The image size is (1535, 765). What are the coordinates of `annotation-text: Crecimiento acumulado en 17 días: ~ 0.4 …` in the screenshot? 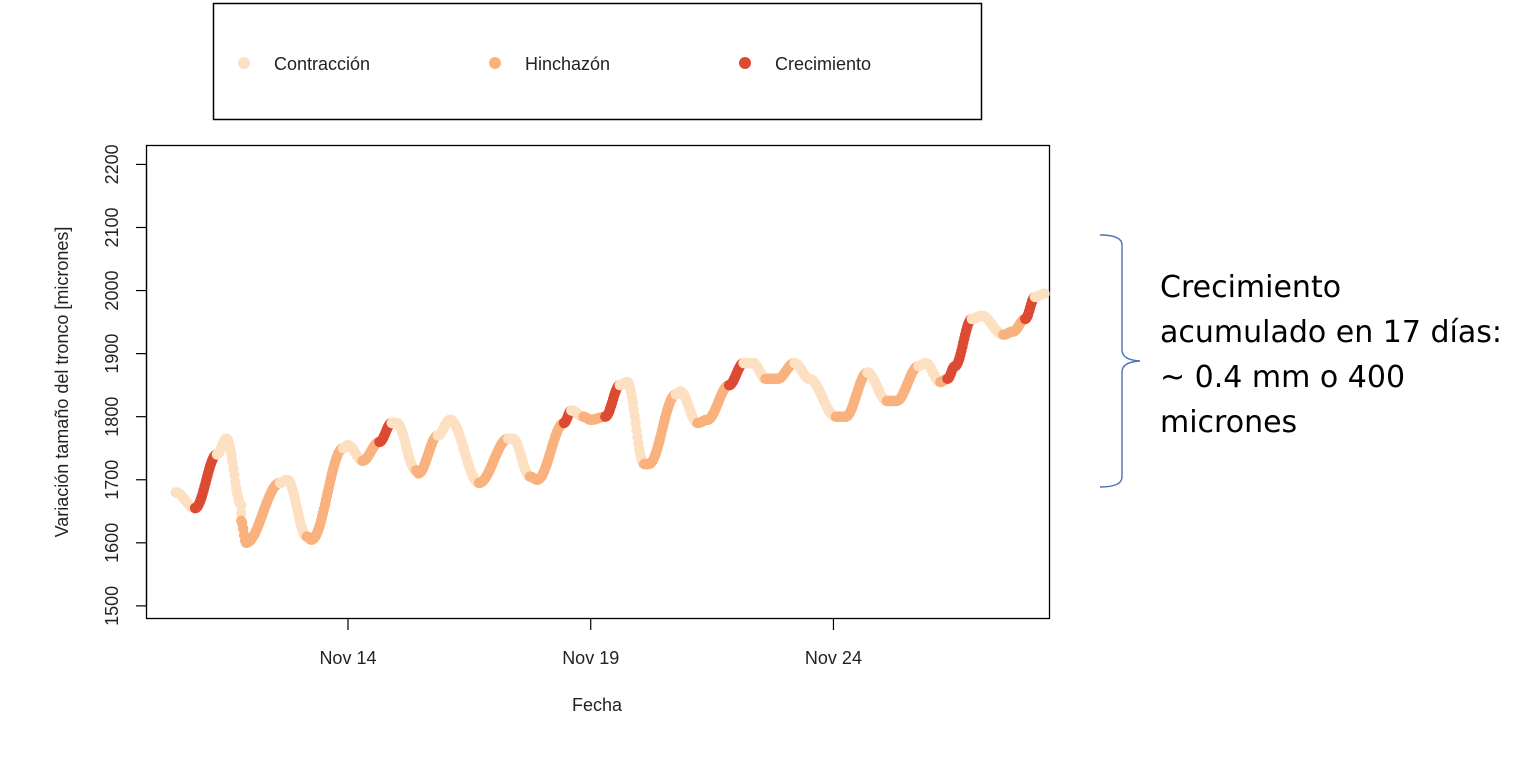 It's located at (1345, 355).